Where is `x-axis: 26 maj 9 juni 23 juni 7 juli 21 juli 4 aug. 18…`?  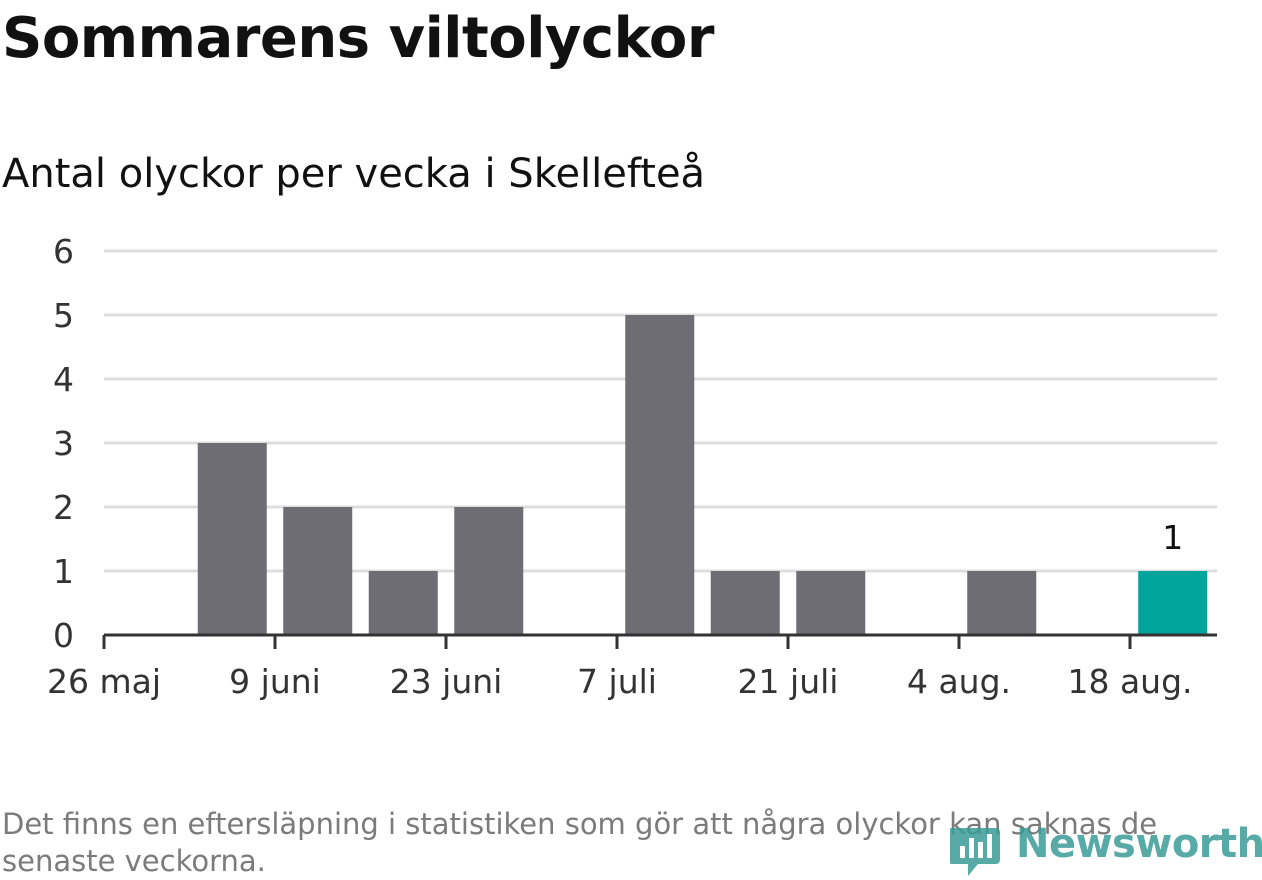 x-axis: 26 maj 9 juni 23 juni 7 juli 21 juli 4 aug. 18… is located at coordinates (632, 666).